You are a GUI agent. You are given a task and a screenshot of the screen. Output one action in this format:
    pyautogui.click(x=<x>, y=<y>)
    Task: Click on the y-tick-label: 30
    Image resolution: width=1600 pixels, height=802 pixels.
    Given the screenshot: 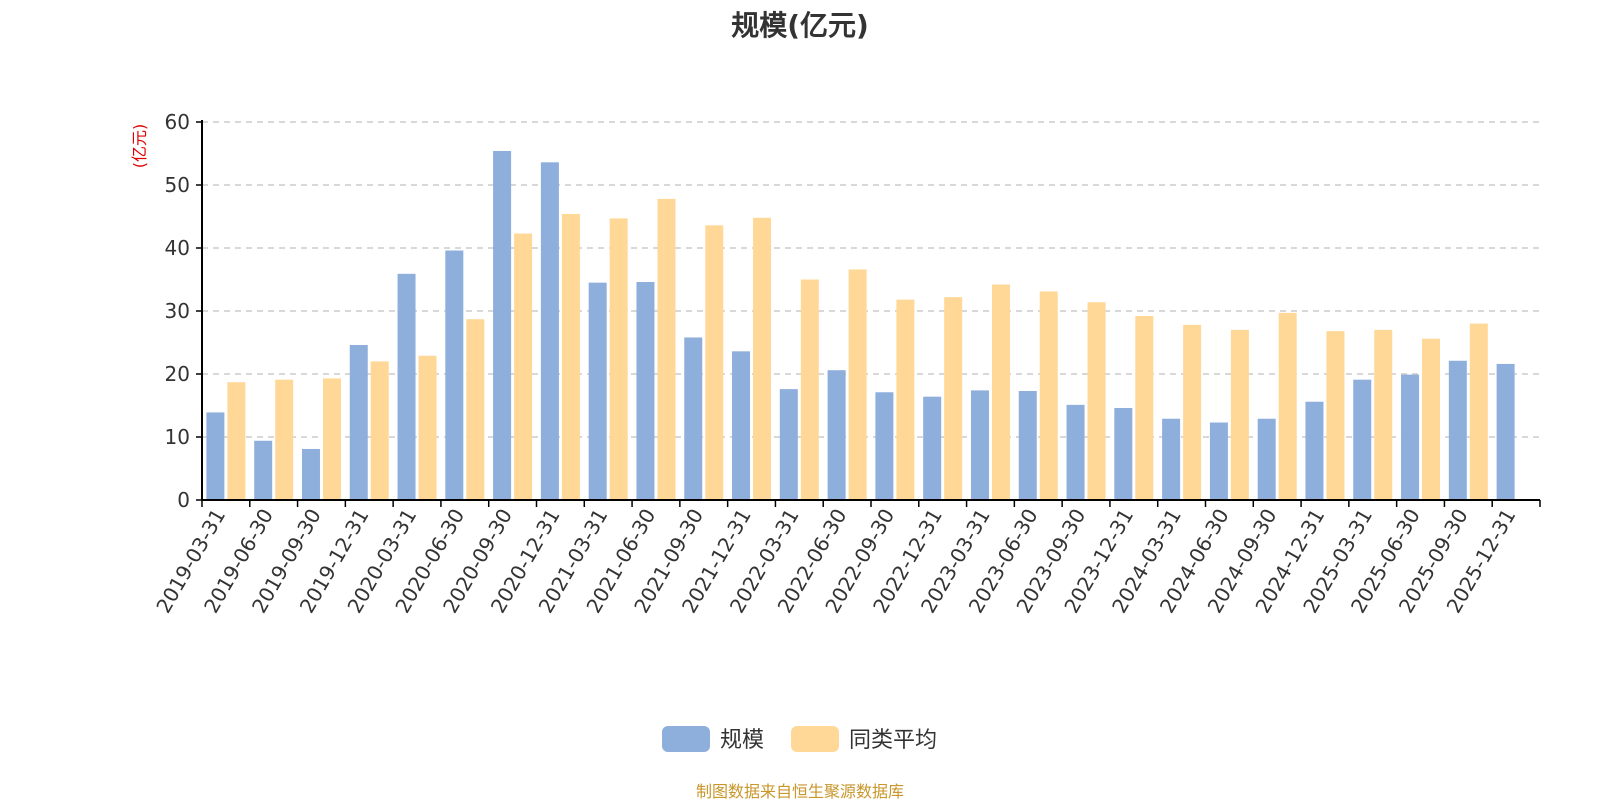 What is the action you would take?
    pyautogui.click(x=177, y=311)
    